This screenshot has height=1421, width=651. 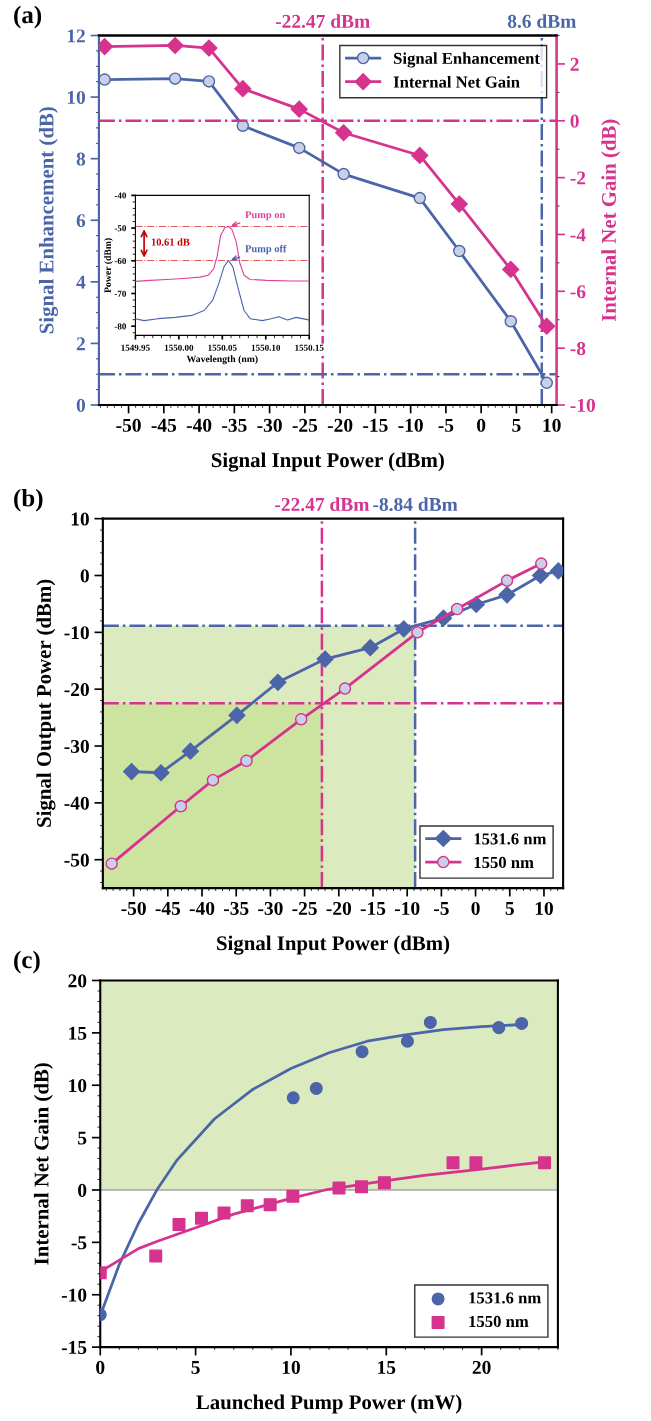 I want to click on y-tick-label: 2, so click(x=80, y=344).